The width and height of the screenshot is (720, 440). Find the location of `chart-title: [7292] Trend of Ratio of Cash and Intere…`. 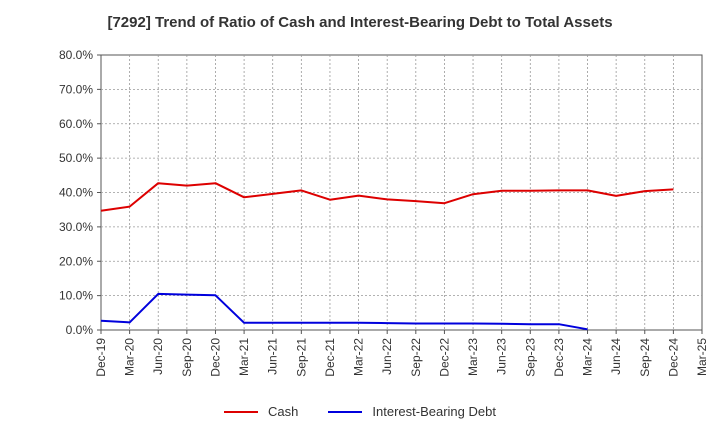

chart-title: [7292] Trend of Ratio of Cash and Intere… is located at coordinates (360, 22).